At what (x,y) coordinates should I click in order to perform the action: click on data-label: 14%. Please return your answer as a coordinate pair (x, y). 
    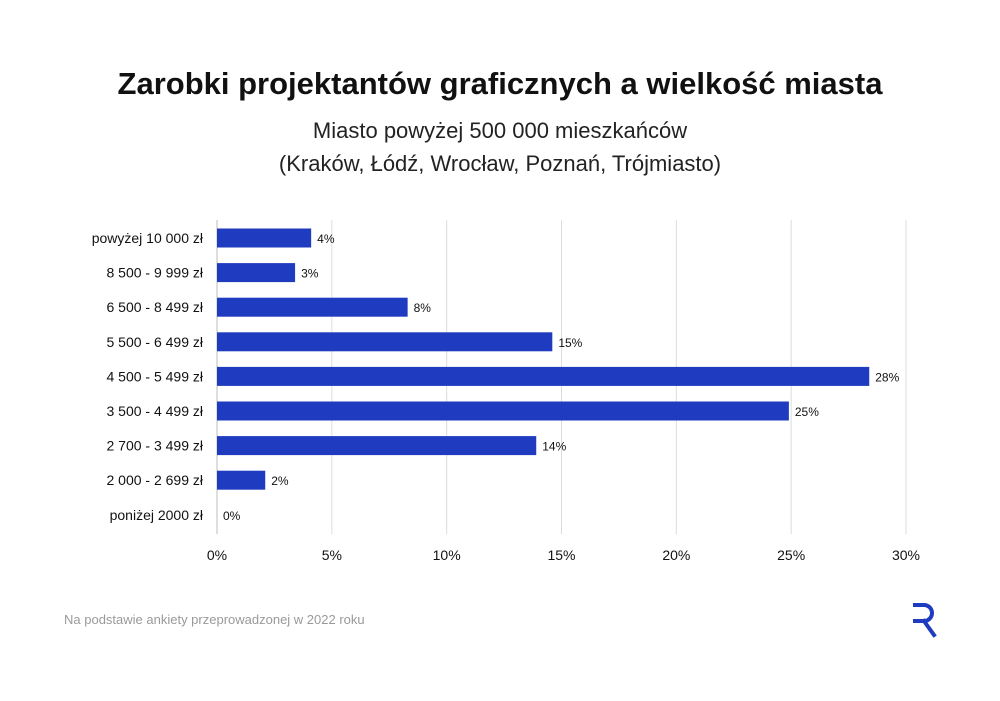
    Looking at the image, I should click on (554, 447).